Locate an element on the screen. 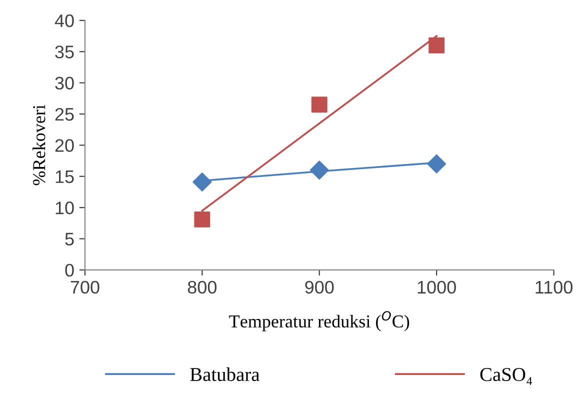 This screenshot has width=586, height=409. x-tick-label: 1100 is located at coordinates (554, 287).